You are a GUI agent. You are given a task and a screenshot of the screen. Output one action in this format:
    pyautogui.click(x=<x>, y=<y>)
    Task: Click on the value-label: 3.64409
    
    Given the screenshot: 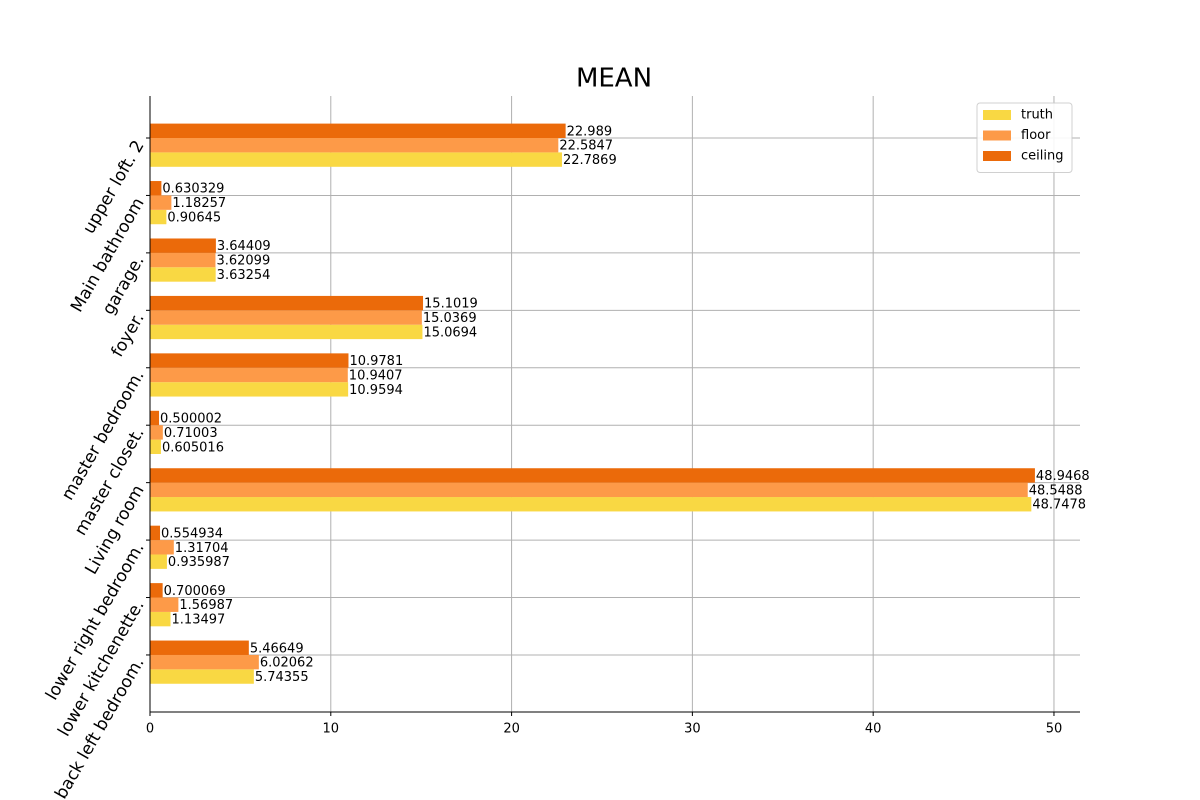 What is the action you would take?
    pyautogui.click(x=244, y=246)
    